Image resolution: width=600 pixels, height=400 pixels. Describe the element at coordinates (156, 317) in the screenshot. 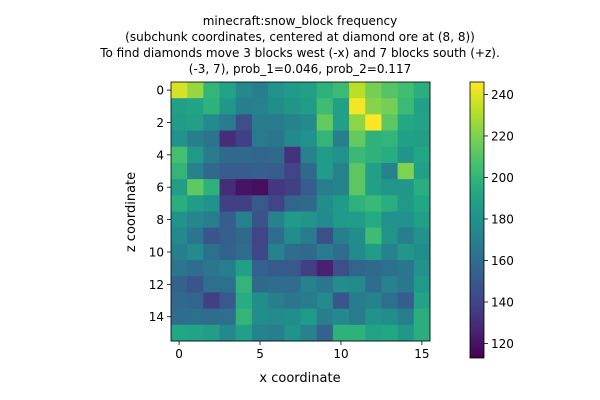

I see `y-tick-label: 14` at that location.